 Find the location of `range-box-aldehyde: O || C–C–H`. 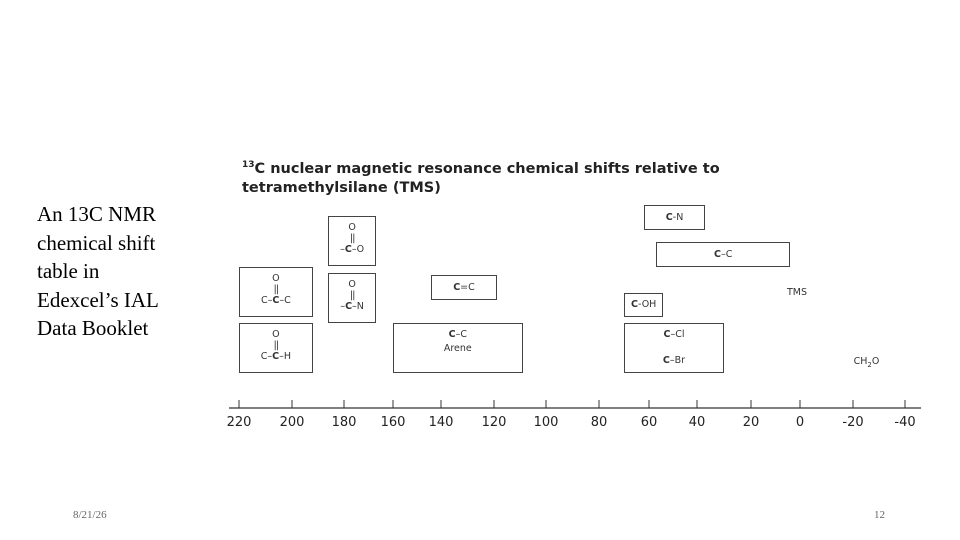

range-box-aldehyde: O || C–C–H is located at coordinates (276, 348).